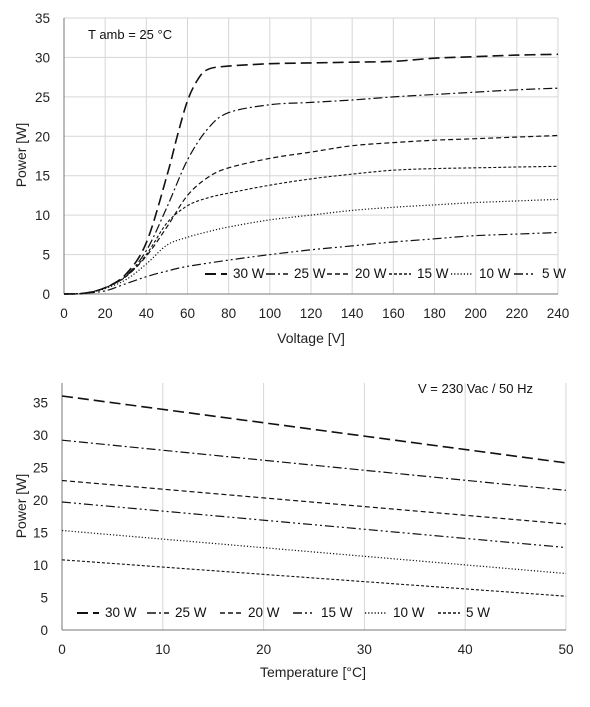 Image resolution: width=590 pixels, height=707 pixels. Describe the element at coordinates (187, 313) in the screenshot. I see `x-tick-label: 60` at that location.